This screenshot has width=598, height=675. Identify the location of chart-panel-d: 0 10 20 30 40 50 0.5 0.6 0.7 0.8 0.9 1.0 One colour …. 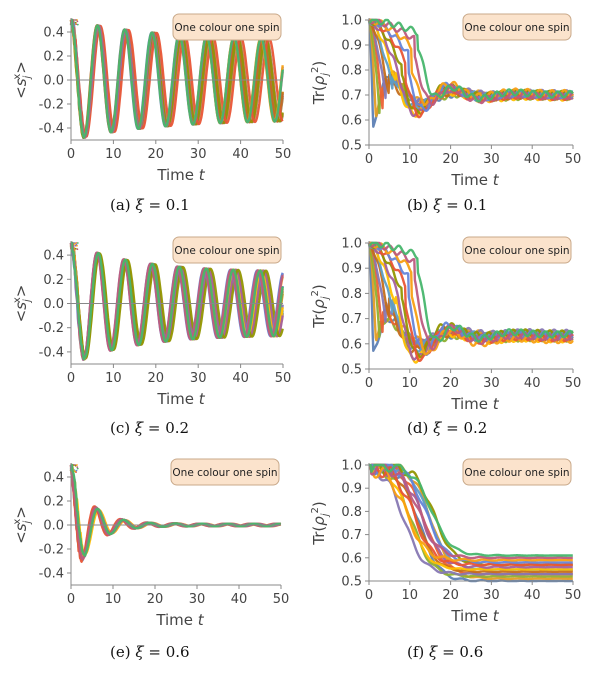
(445, 336).